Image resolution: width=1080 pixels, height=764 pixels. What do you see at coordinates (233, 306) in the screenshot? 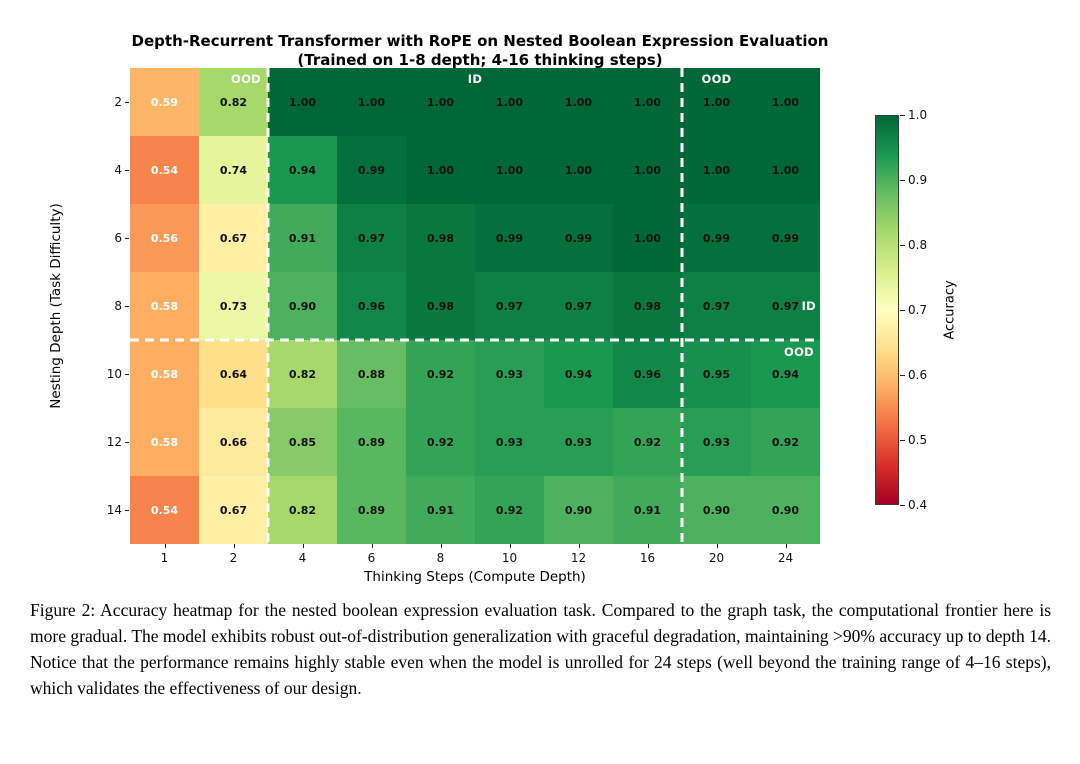
I see `heatmap-cell: 0.73` at bounding box center [233, 306].